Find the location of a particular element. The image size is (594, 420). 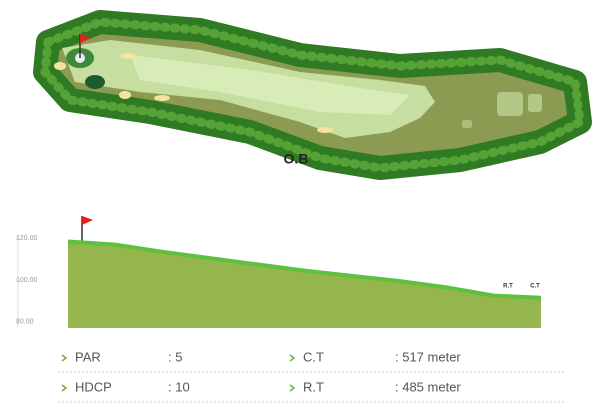

flag is located at coordinates (85, 38).